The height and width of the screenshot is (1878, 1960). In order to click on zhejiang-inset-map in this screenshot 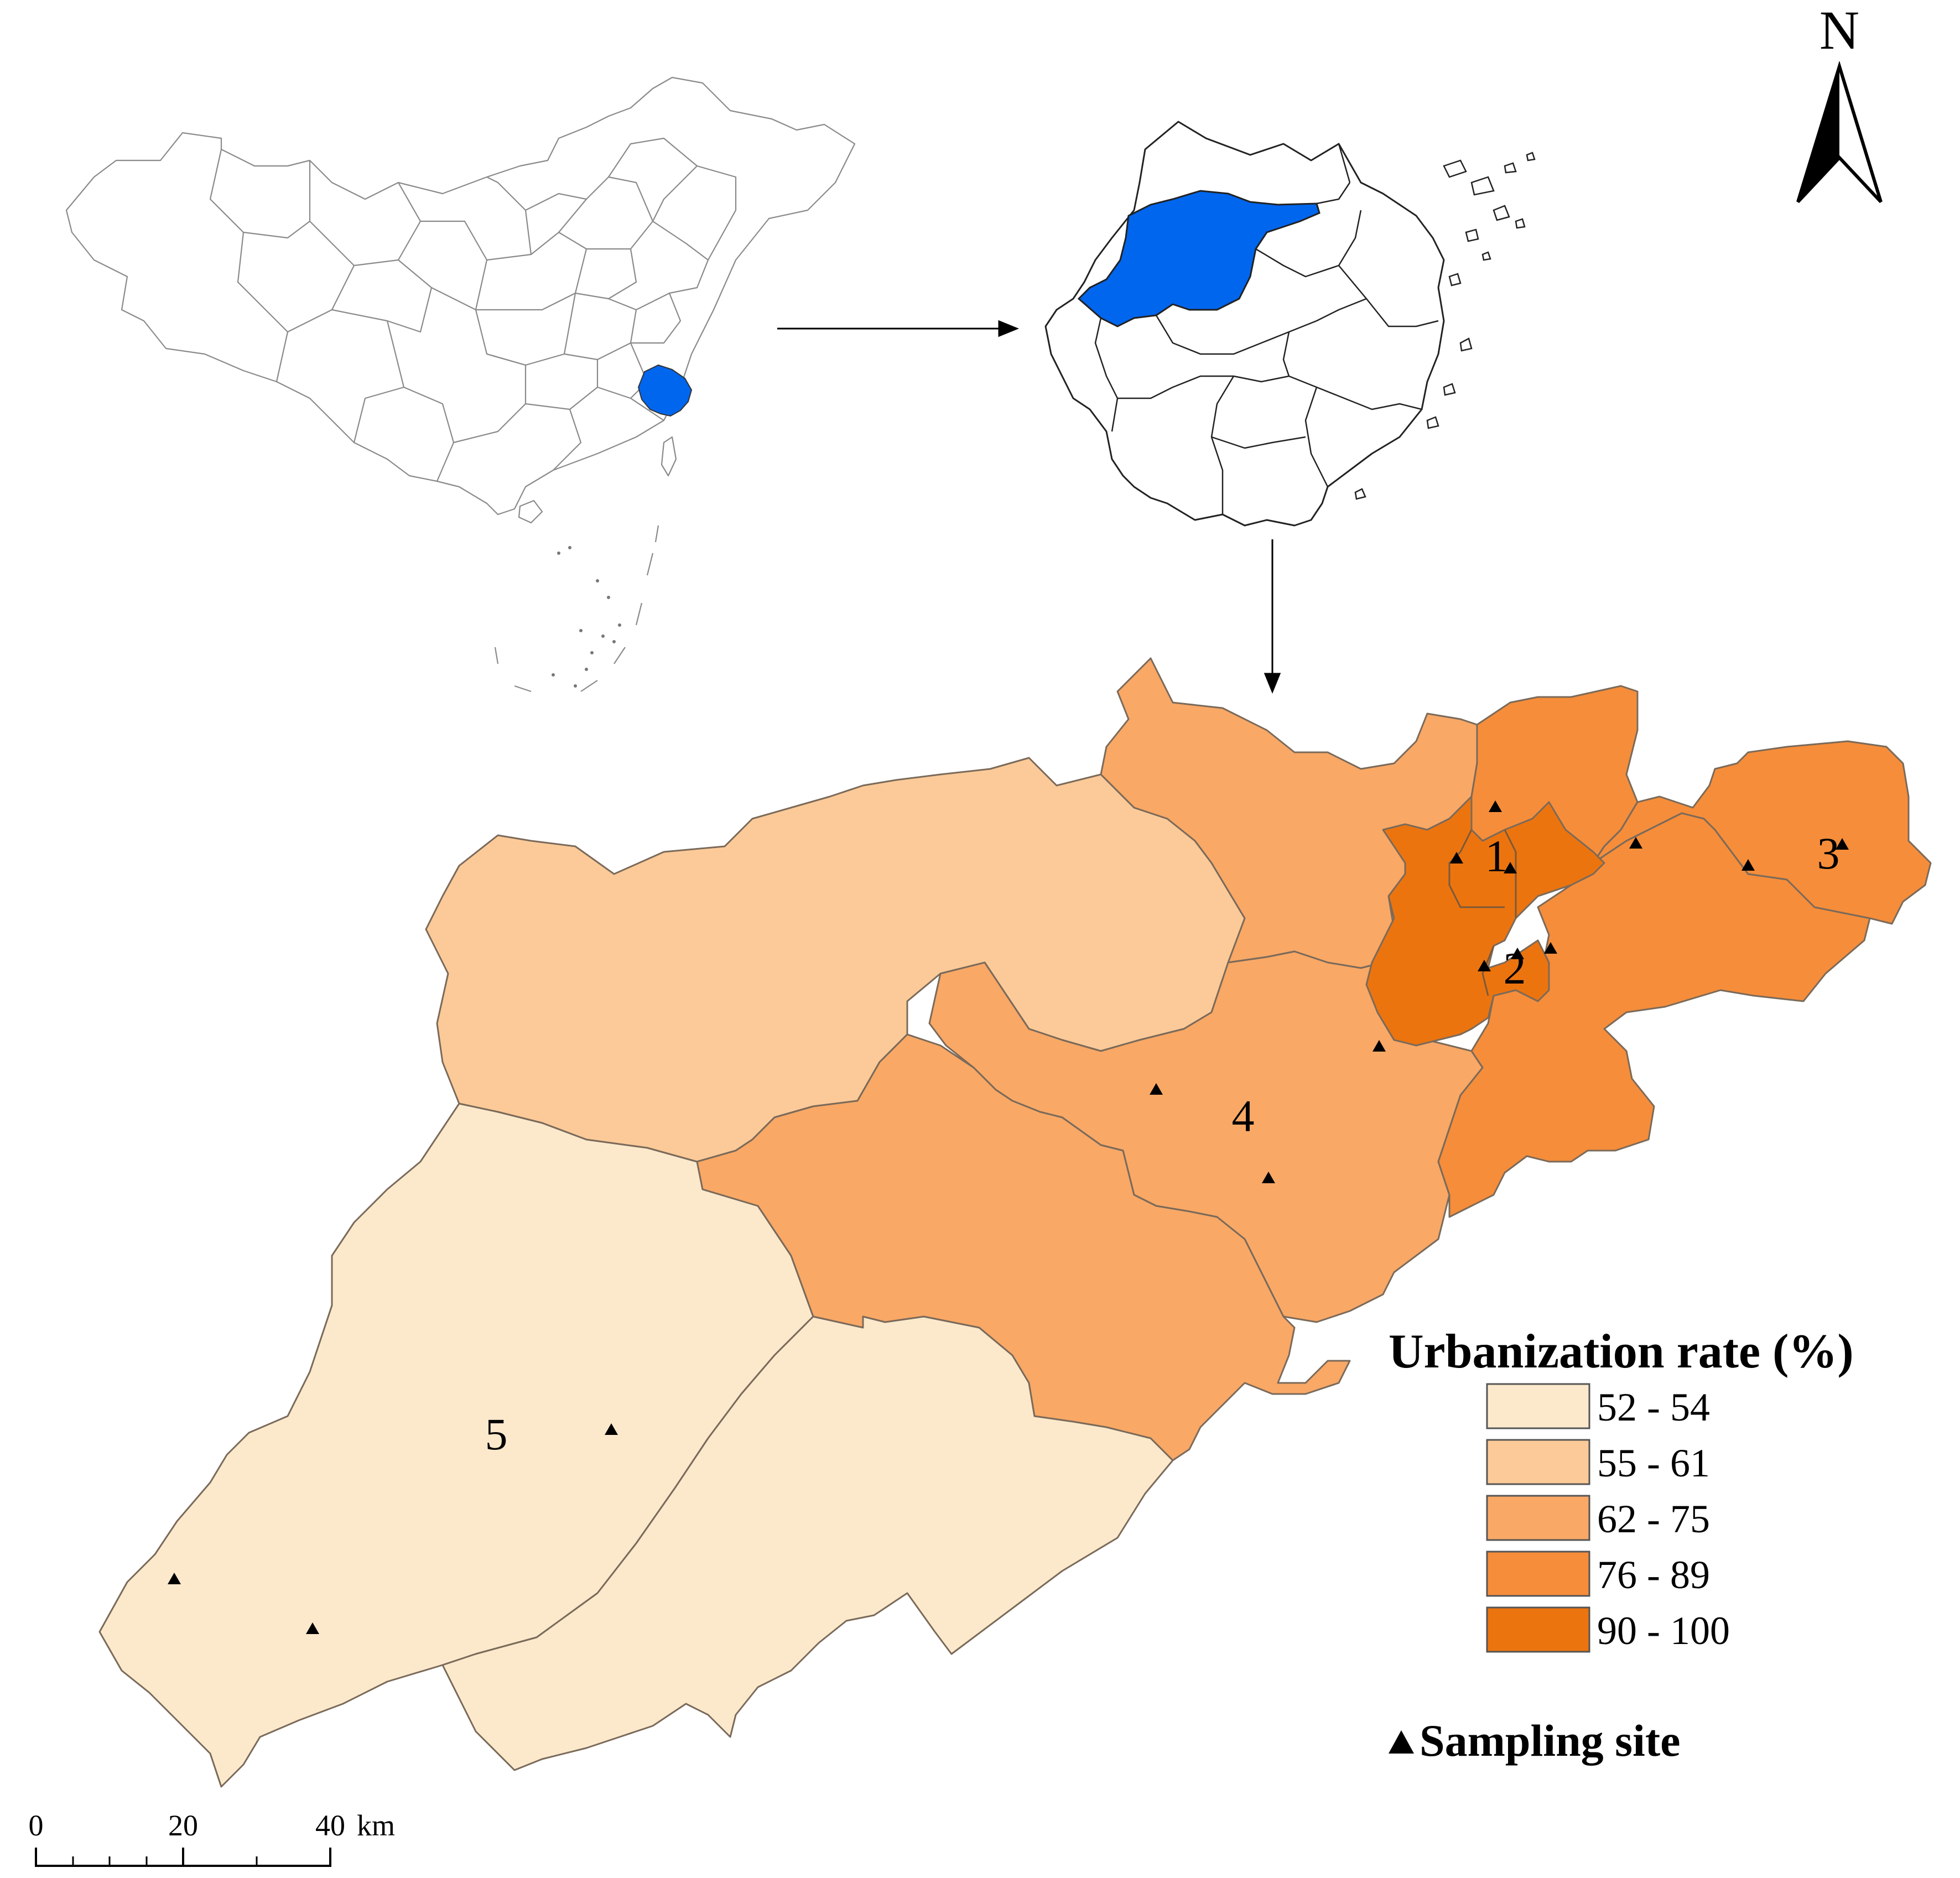, I will do `click(1290, 324)`.